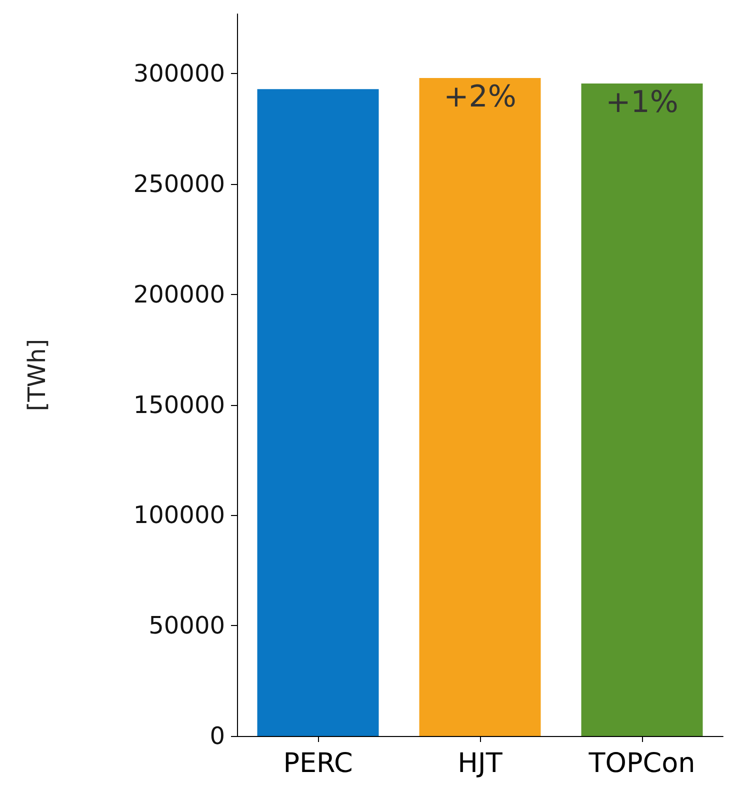 This screenshot has height=801, width=753. Describe the element at coordinates (217, 736) in the screenshot. I see `y-tick-label: 0` at that location.